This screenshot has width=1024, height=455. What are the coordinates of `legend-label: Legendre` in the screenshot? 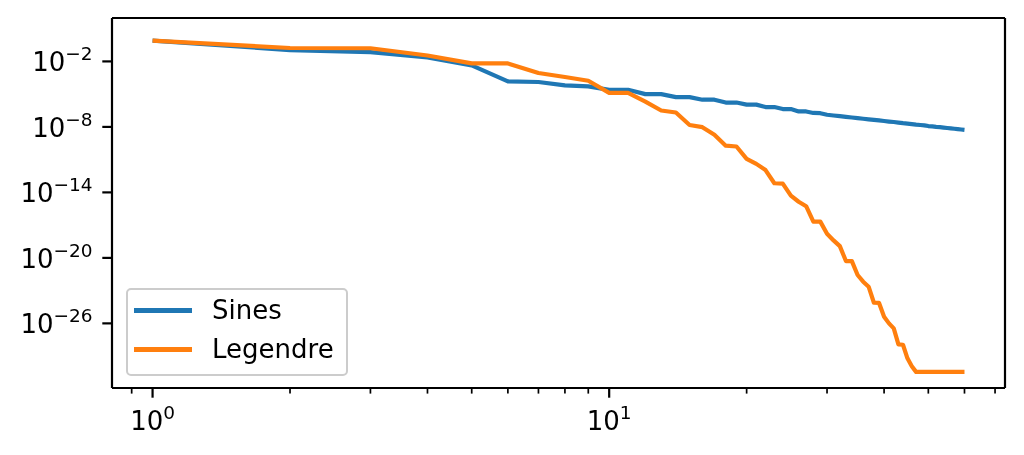 It's located at (273, 349).